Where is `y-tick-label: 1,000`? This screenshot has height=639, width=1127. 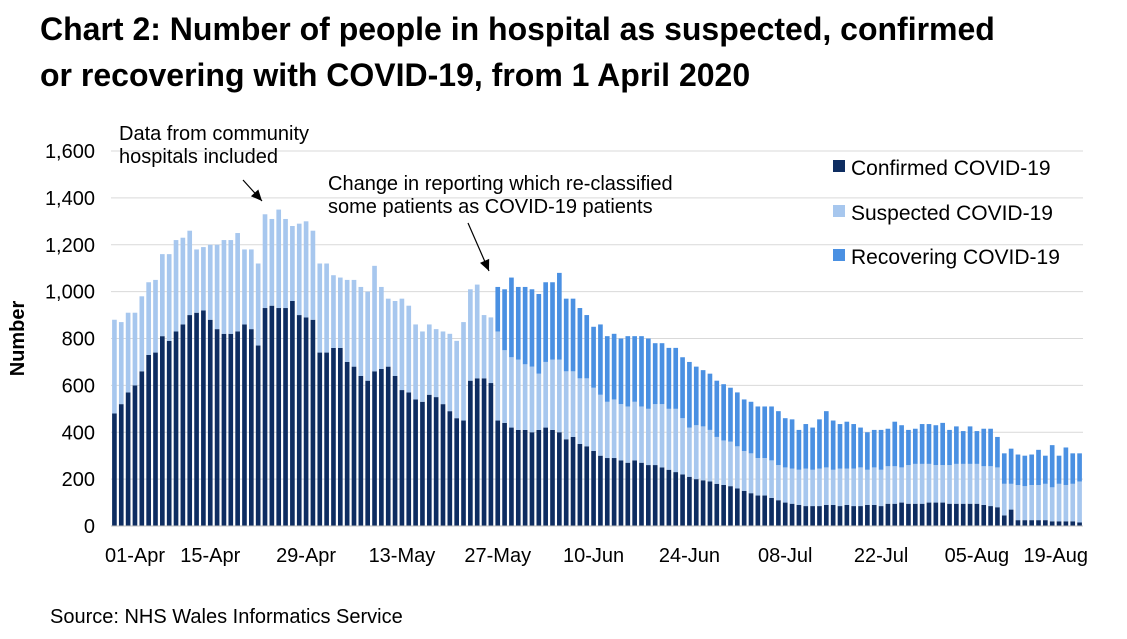 y-tick-label: 1,000 is located at coordinates (70, 293).